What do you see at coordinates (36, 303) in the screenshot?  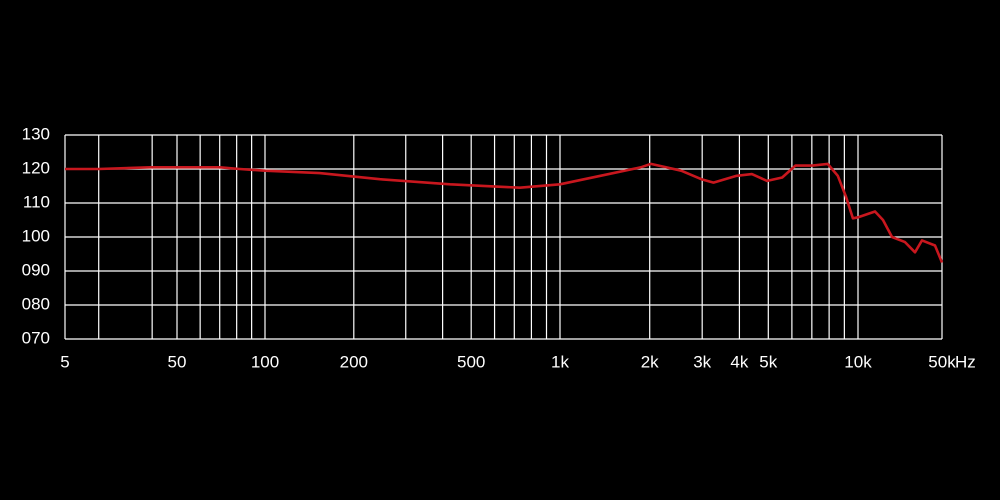 I see `y-tick-label: 080` at bounding box center [36, 303].